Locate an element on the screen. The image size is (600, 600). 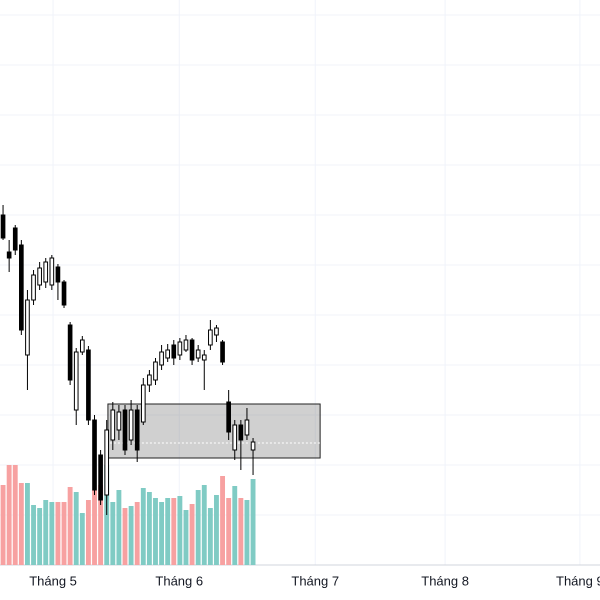
x-tick-label: Tháng 7 is located at coordinates (315, 580).